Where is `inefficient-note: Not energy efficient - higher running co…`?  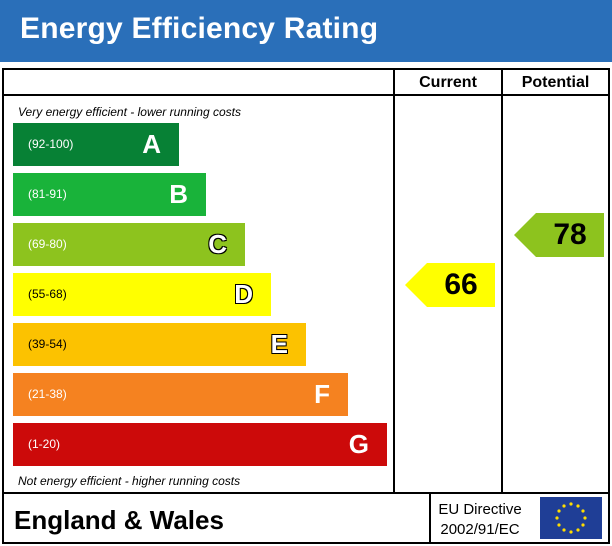 inefficient-note: Not energy efficient - higher running co… is located at coordinates (129, 481).